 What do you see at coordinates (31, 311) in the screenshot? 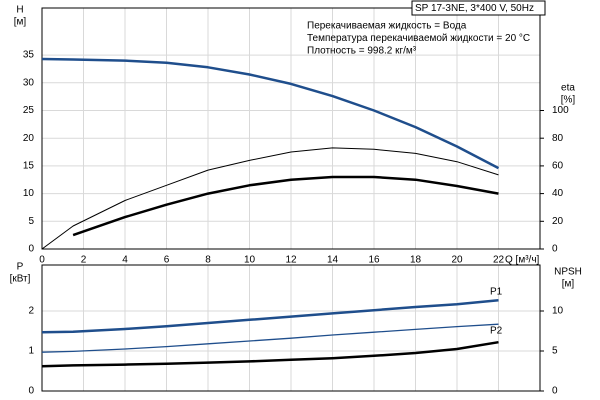
I see `y-tick-label: 2` at bounding box center [31, 311].